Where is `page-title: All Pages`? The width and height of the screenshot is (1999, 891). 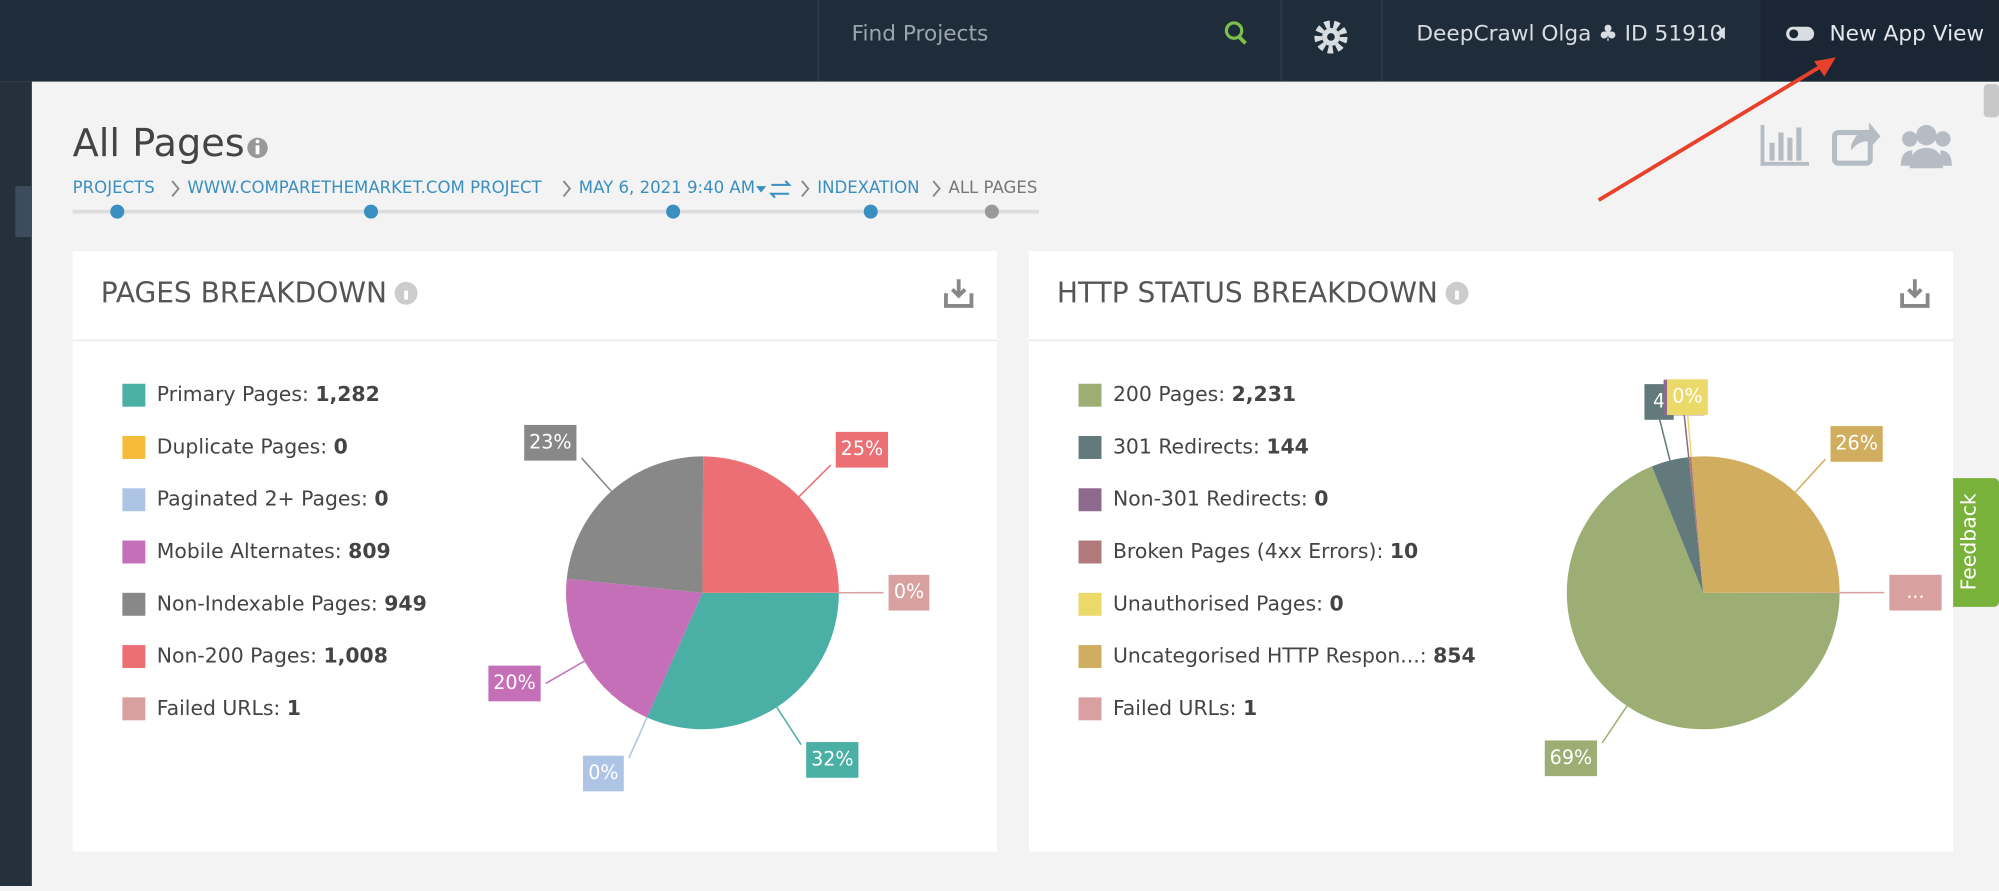
page-title: All Pages is located at coordinates (159, 144).